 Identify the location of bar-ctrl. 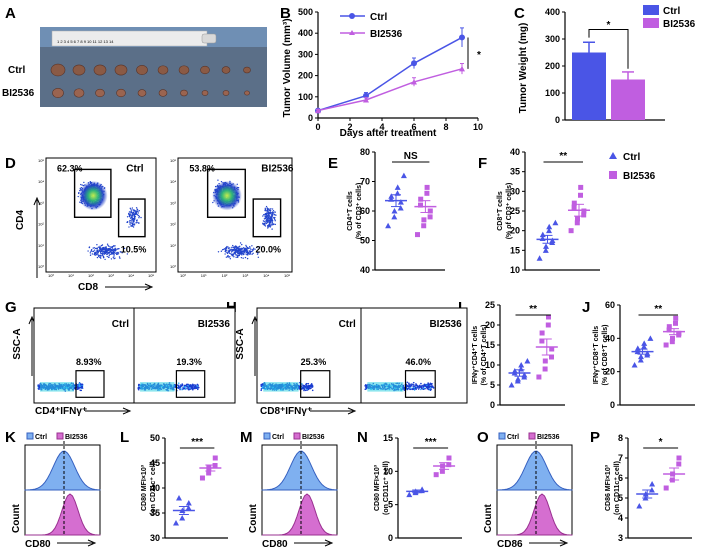
(589, 86).